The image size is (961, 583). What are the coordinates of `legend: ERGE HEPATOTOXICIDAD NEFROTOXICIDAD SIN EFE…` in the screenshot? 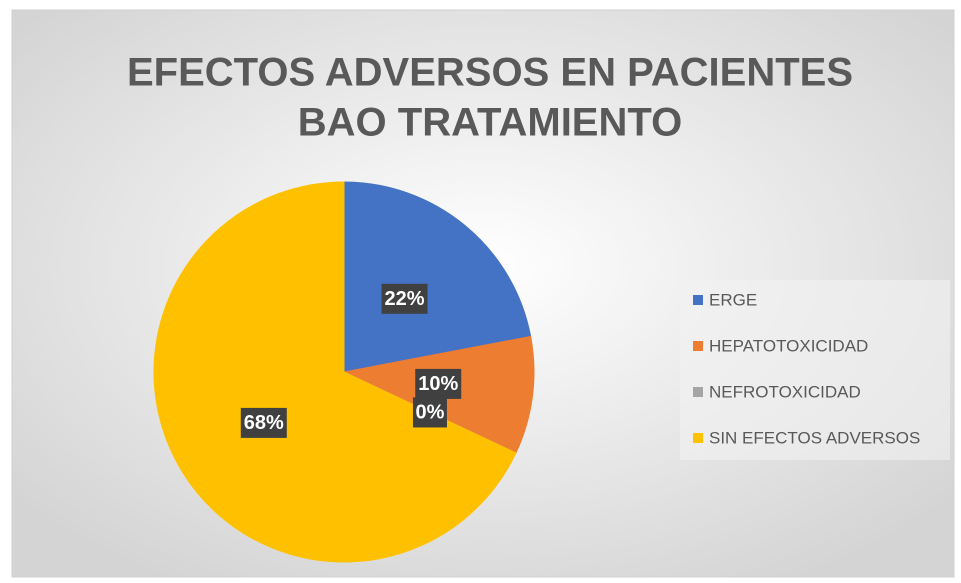 It's located at (806, 368).